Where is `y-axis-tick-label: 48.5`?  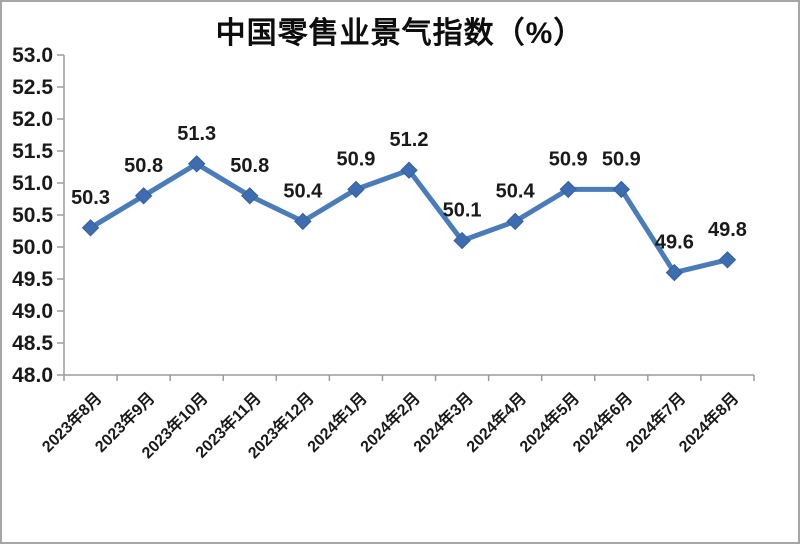
y-axis-tick-label: 48.5 is located at coordinates (32, 343).